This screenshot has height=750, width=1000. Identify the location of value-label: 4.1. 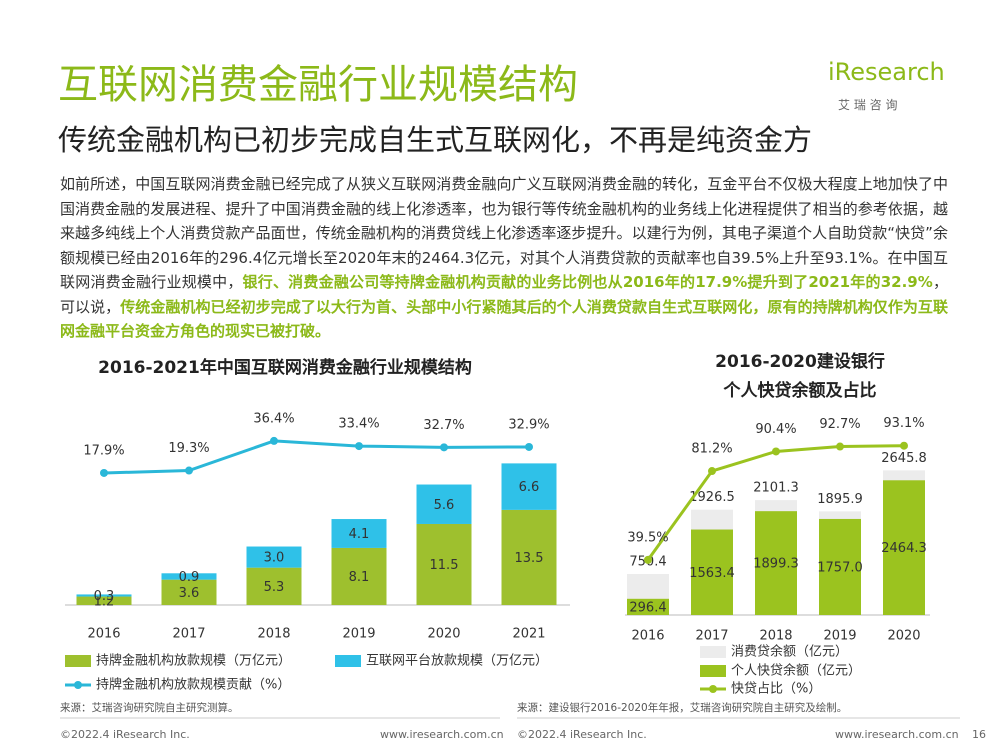
(359, 534).